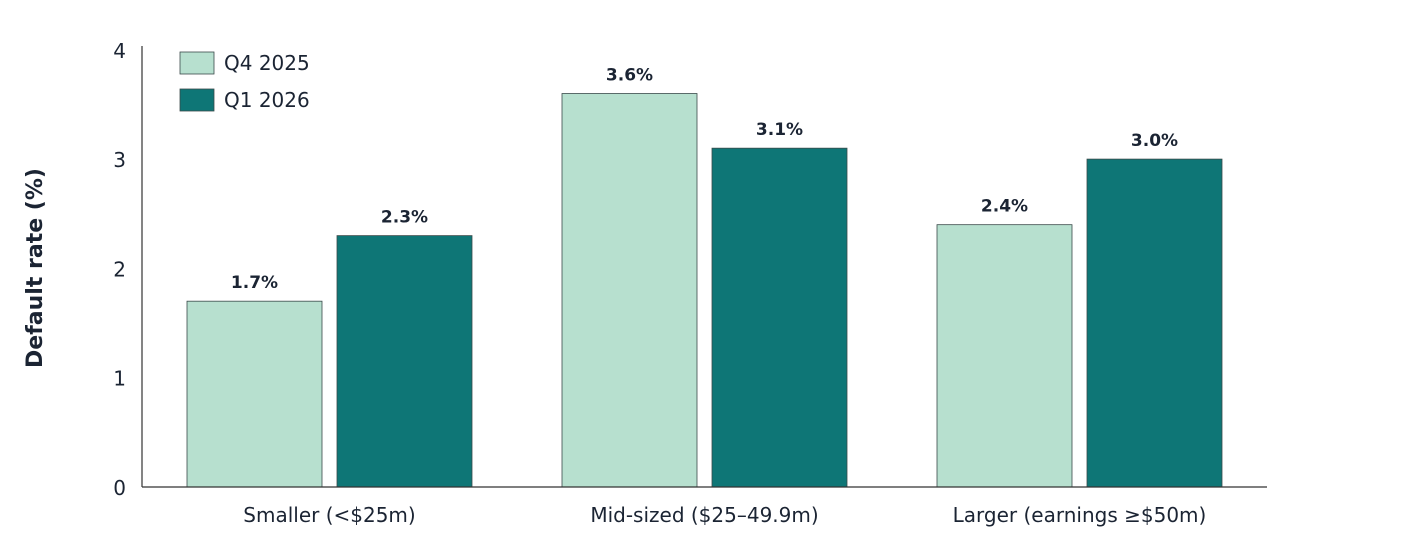 The image size is (1420, 536). What do you see at coordinates (329, 515) in the screenshot?
I see `category-label: Smaller (<$25m)` at bounding box center [329, 515].